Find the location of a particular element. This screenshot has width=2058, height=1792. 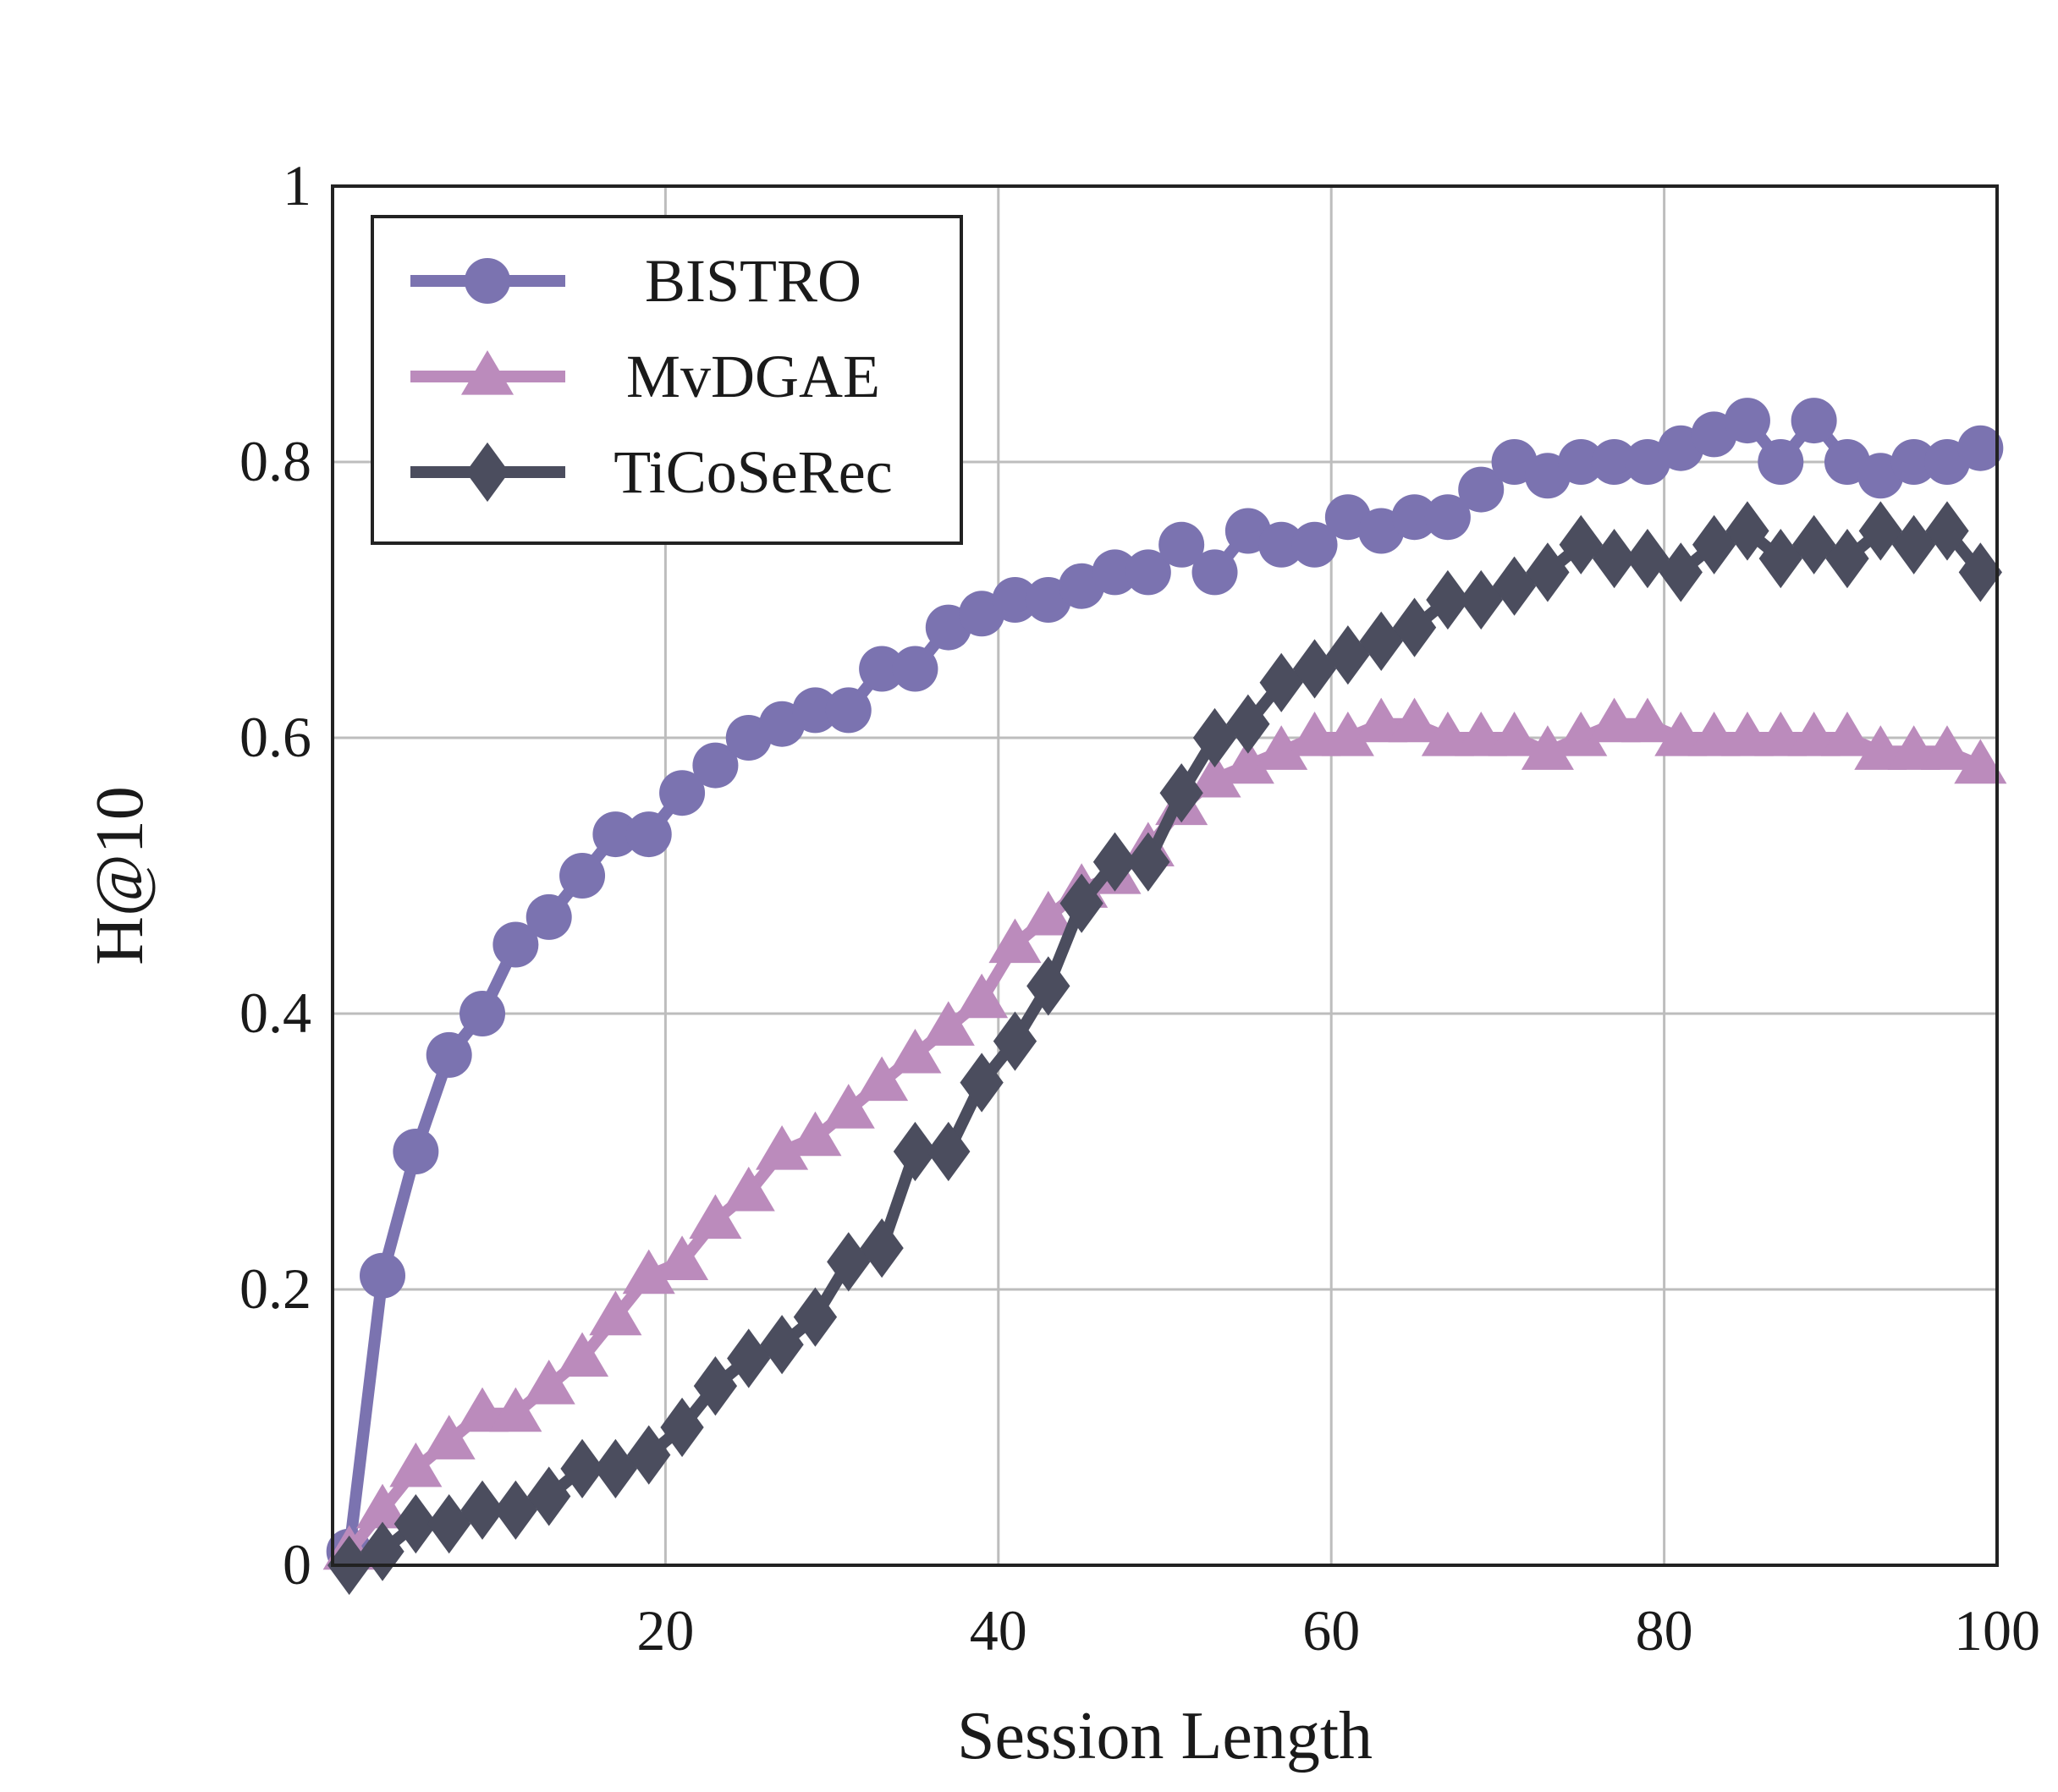

x-tick-label: 100 is located at coordinates (1997, 1630).